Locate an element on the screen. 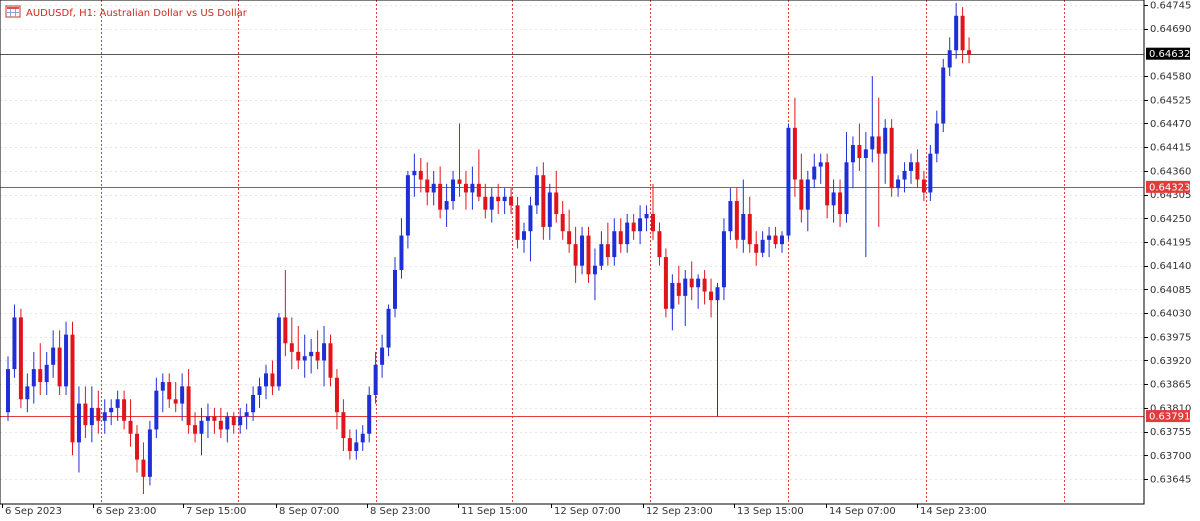 Image resolution: width=1200 pixels, height=521 pixels. y-tick-label: 0.64525 is located at coordinates (1170, 100).